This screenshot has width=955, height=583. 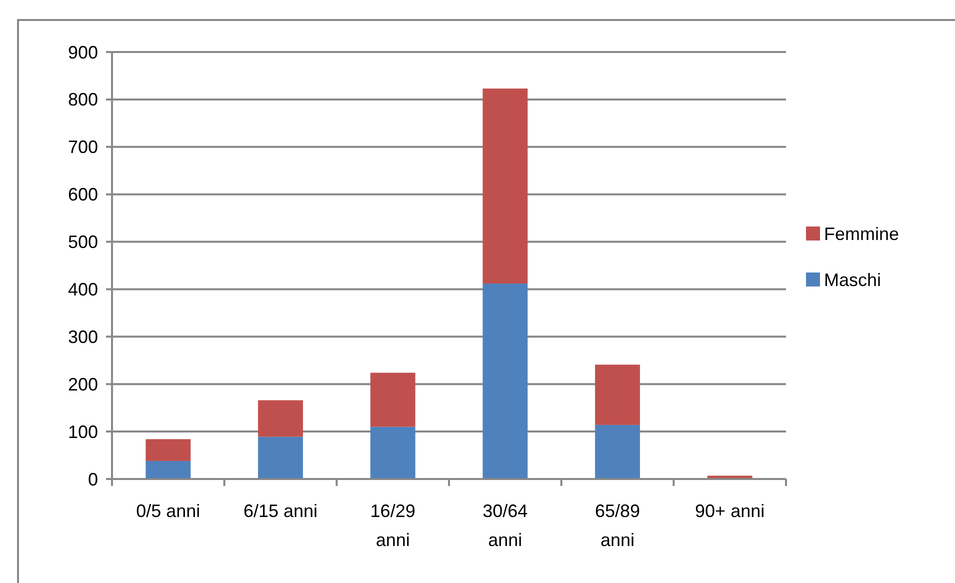 I want to click on y-tick-label: 100, so click(x=83, y=432).